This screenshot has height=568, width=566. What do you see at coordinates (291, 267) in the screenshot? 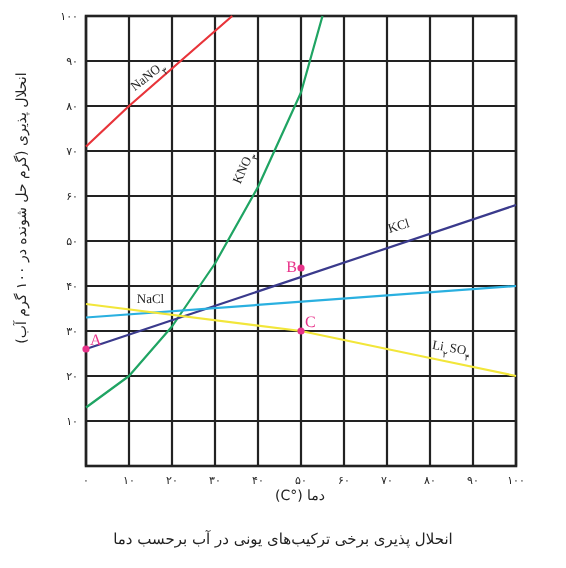
I see `annotation: B` at bounding box center [291, 267].